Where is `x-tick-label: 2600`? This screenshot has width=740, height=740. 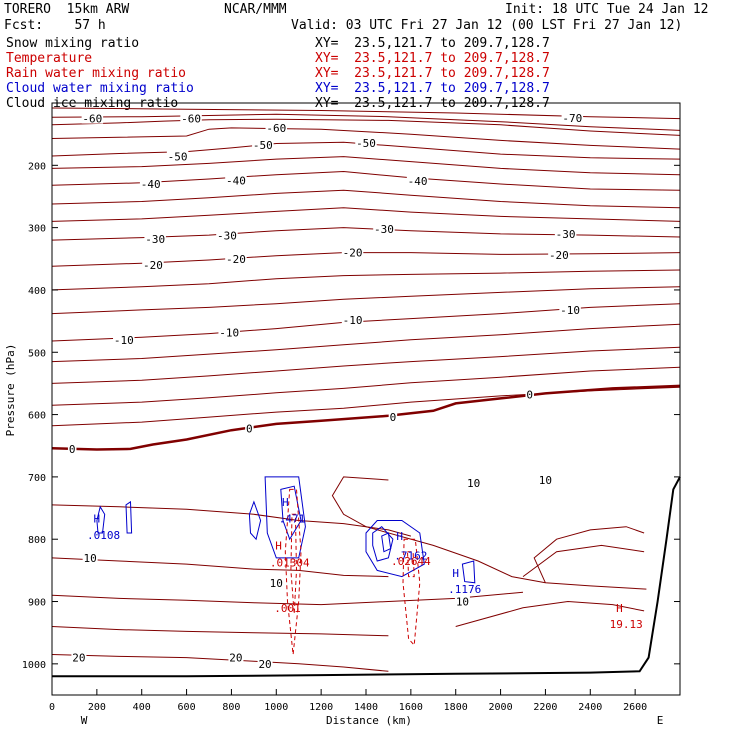
x-tick-label: 2600 is located at coordinates (635, 707).